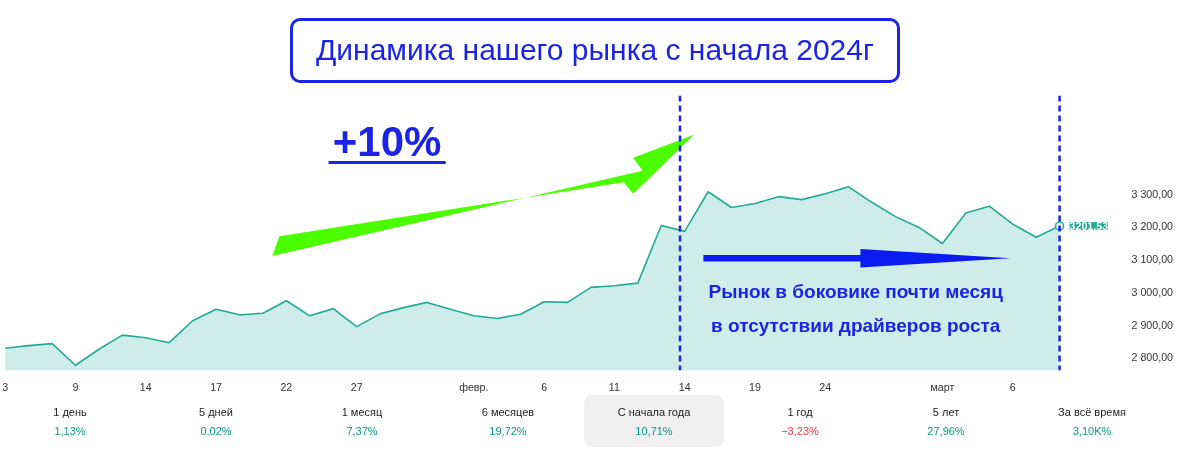 Image resolution: width=1200 pixels, height=462 pixels. Describe the element at coordinates (1152, 357) in the screenshot. I see `y-tick-label: 2 800,00` at that location.